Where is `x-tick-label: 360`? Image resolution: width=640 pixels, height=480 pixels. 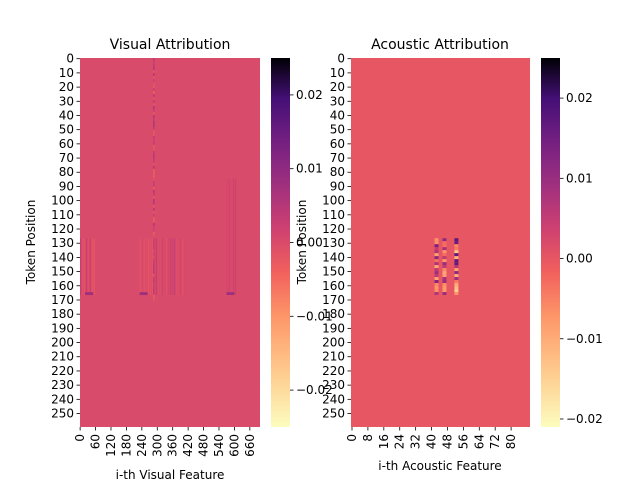 x-tick-label: 360 is located at coordinates (173, 445).